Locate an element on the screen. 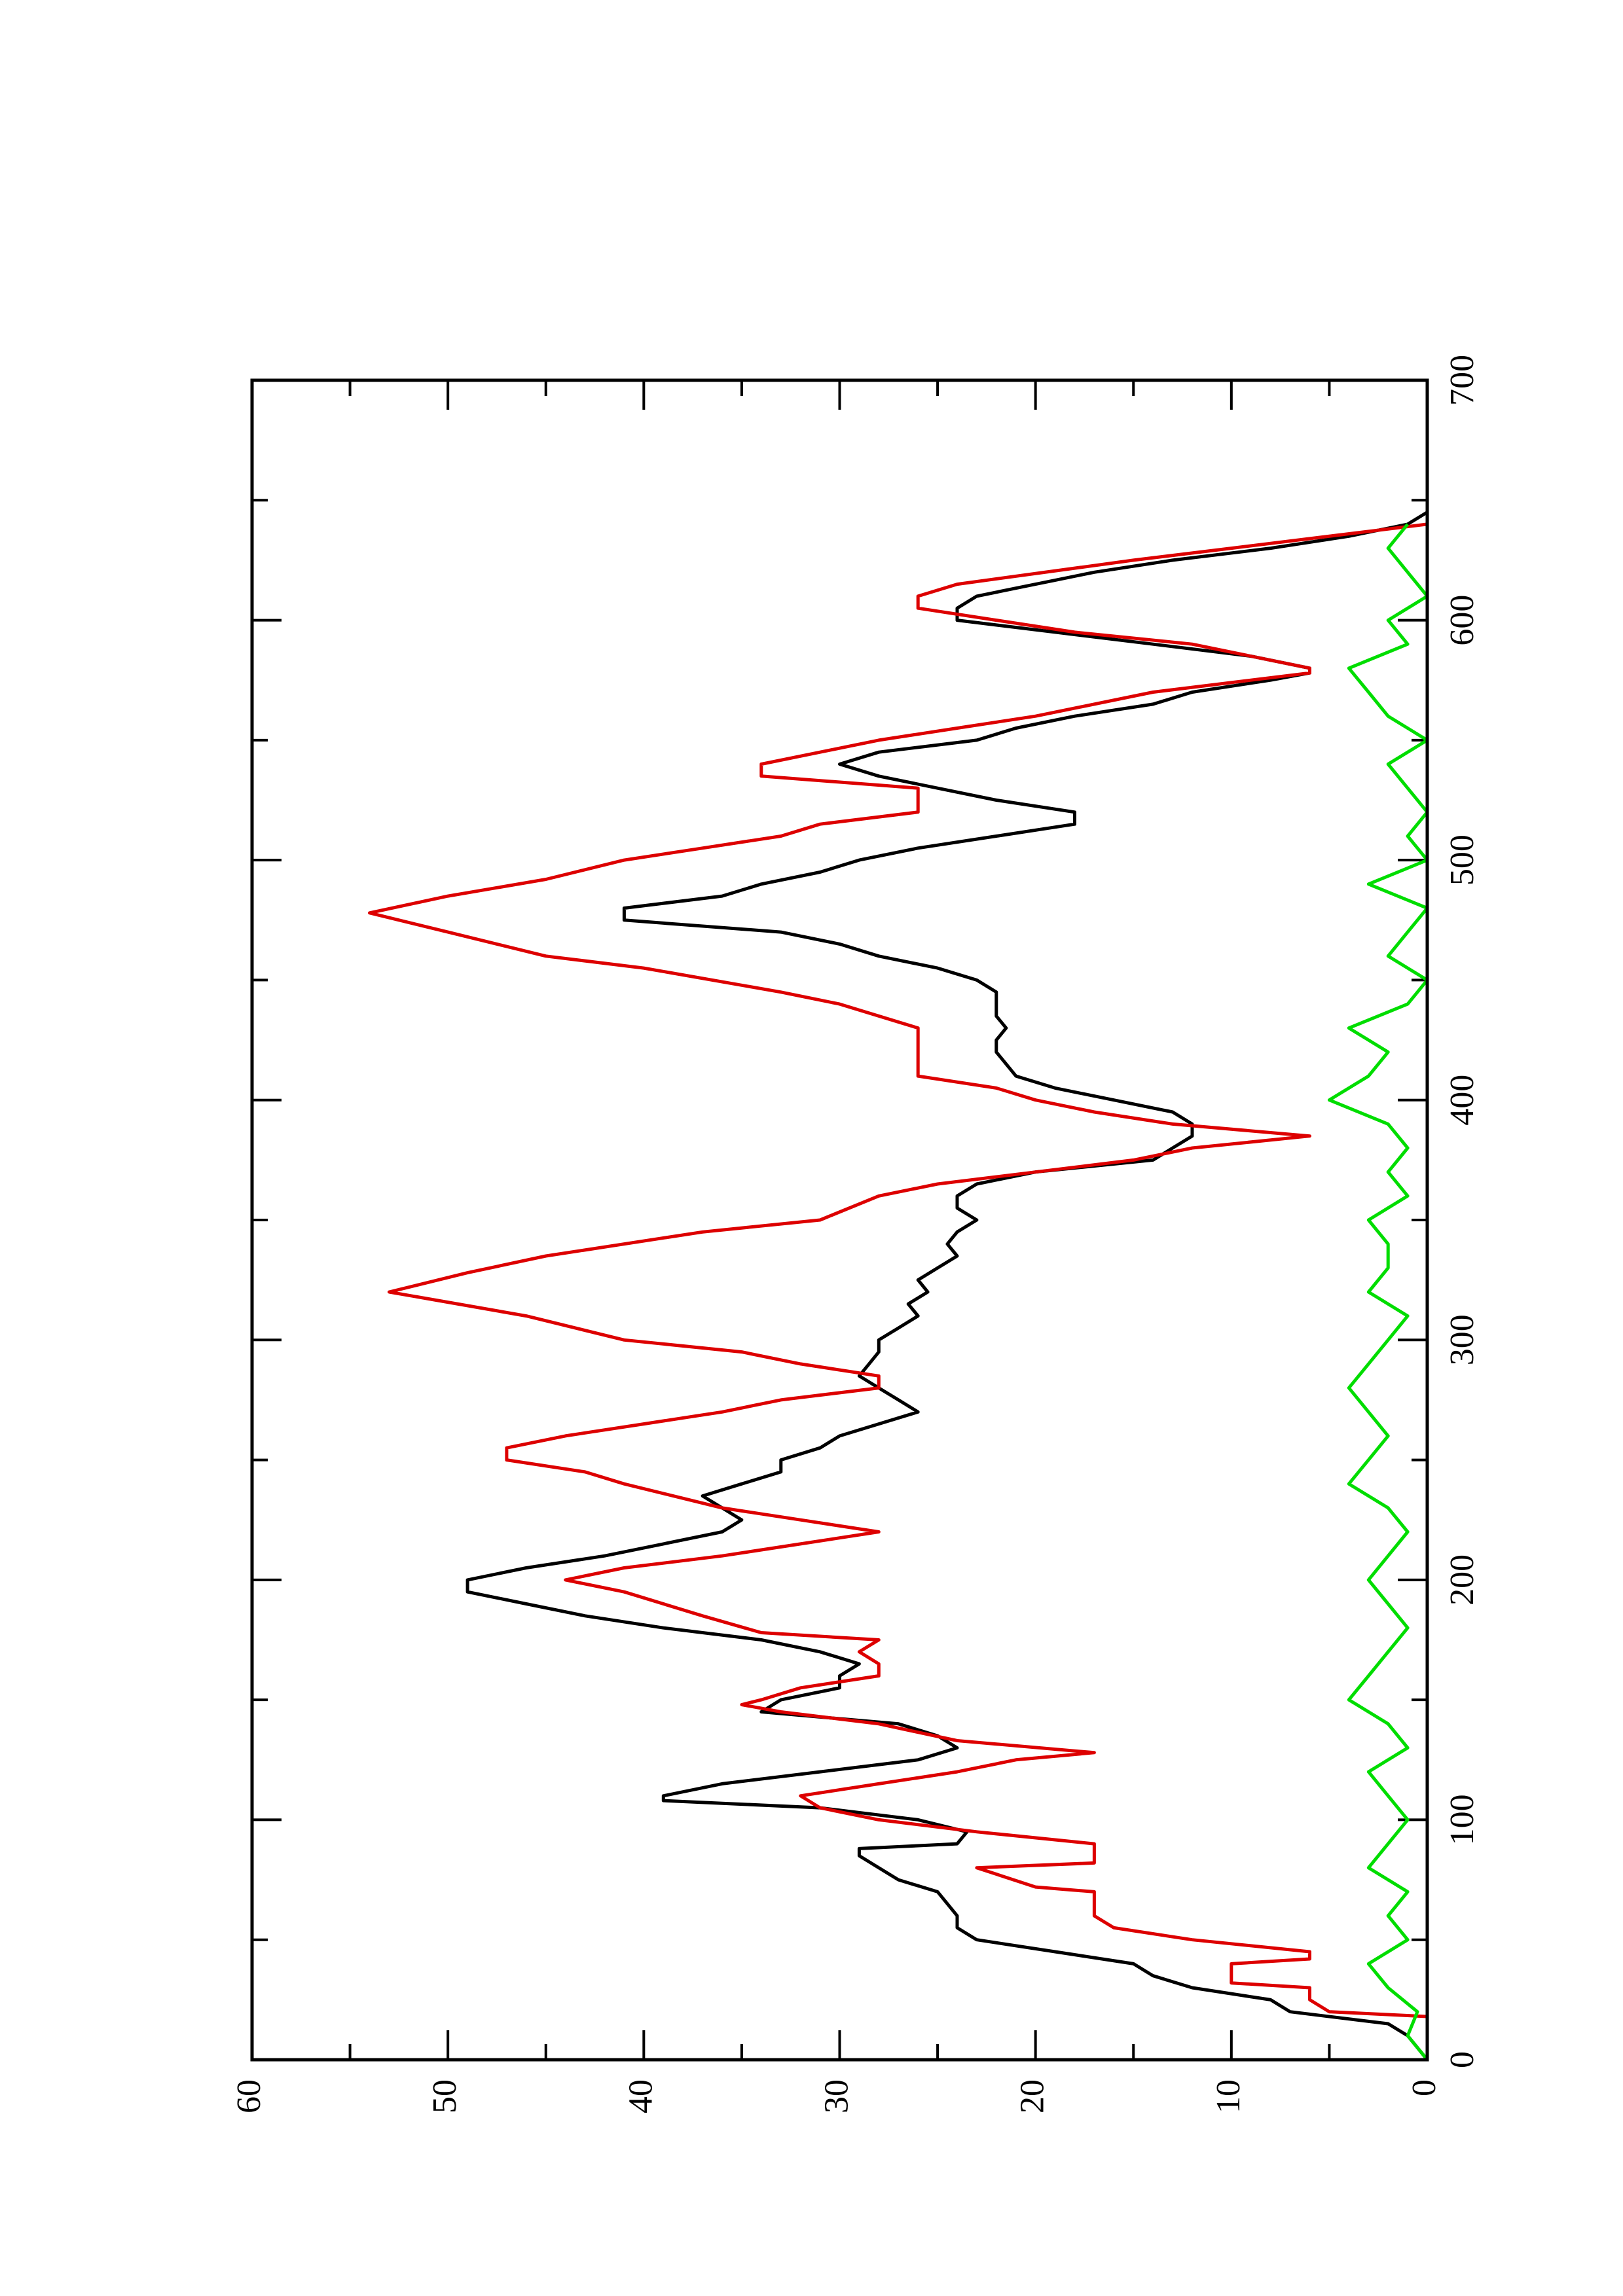  x-tick-label: 700 is located at coordinates (1462, 380).